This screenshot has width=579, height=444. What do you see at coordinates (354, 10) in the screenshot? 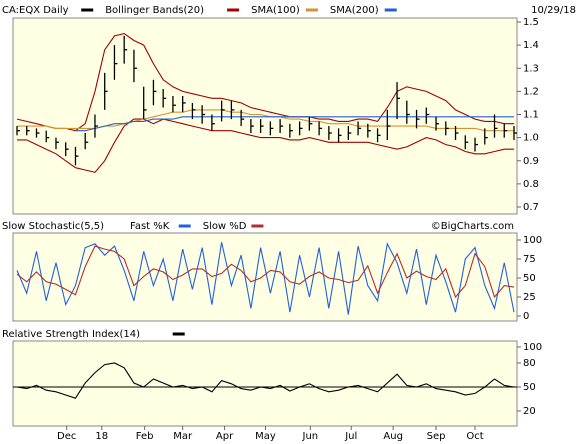
I see `legend-label: SMA(200)` at bounding box center [354, 10].